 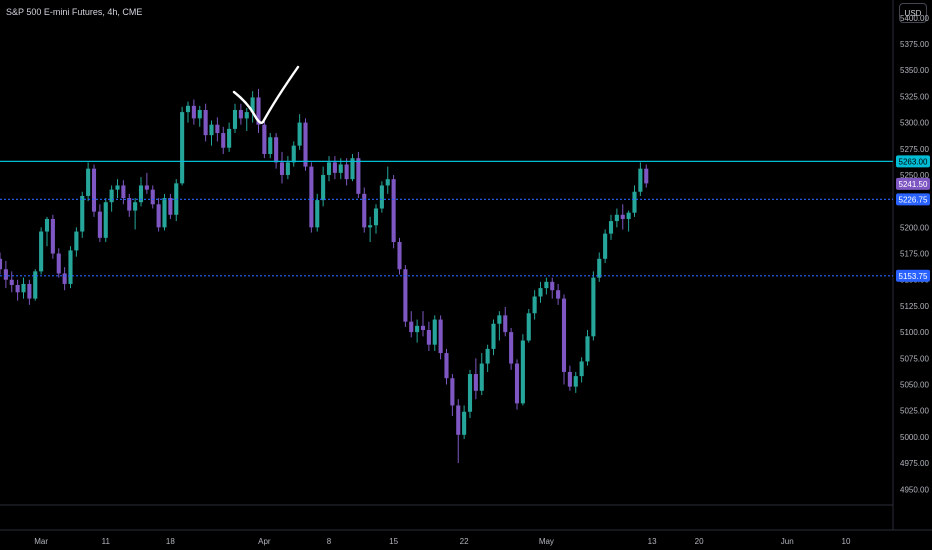 What do you see at coordinates (913, 275) in the screenshot?
I see `price-tag: 5153.75` at bounding box center [913, 275].